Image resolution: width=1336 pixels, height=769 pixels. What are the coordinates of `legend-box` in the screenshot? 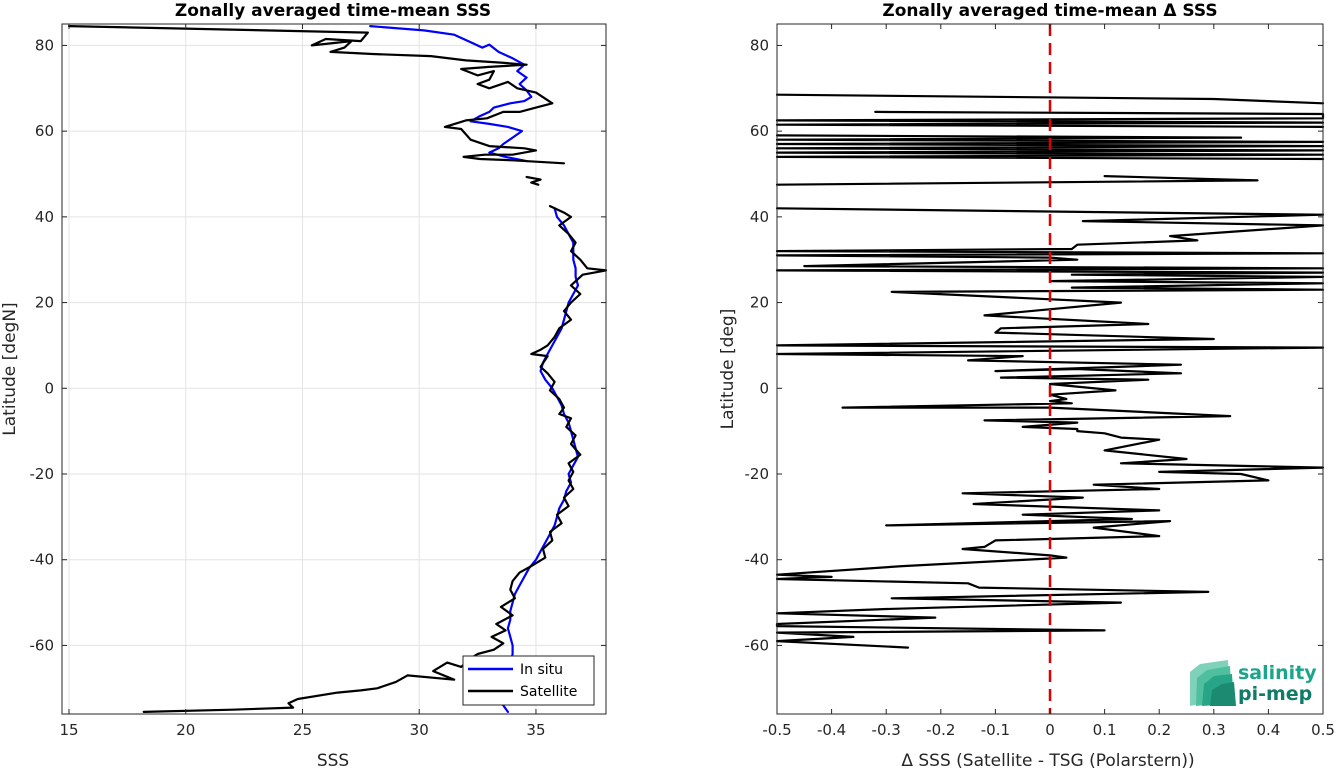 It's located at (528, 680).